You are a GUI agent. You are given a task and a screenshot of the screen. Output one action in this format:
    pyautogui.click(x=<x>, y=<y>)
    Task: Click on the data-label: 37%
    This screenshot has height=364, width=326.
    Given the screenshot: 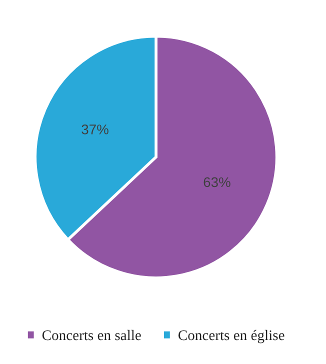 What is the action you would take?
    pyautogui.click(x=95, y=129)
    